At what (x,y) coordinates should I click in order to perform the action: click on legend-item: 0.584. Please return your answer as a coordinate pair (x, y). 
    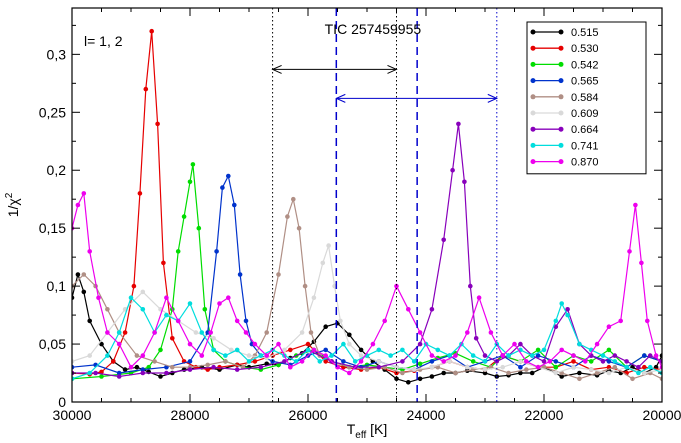
    Looking at the image, I should click on (564, 98).